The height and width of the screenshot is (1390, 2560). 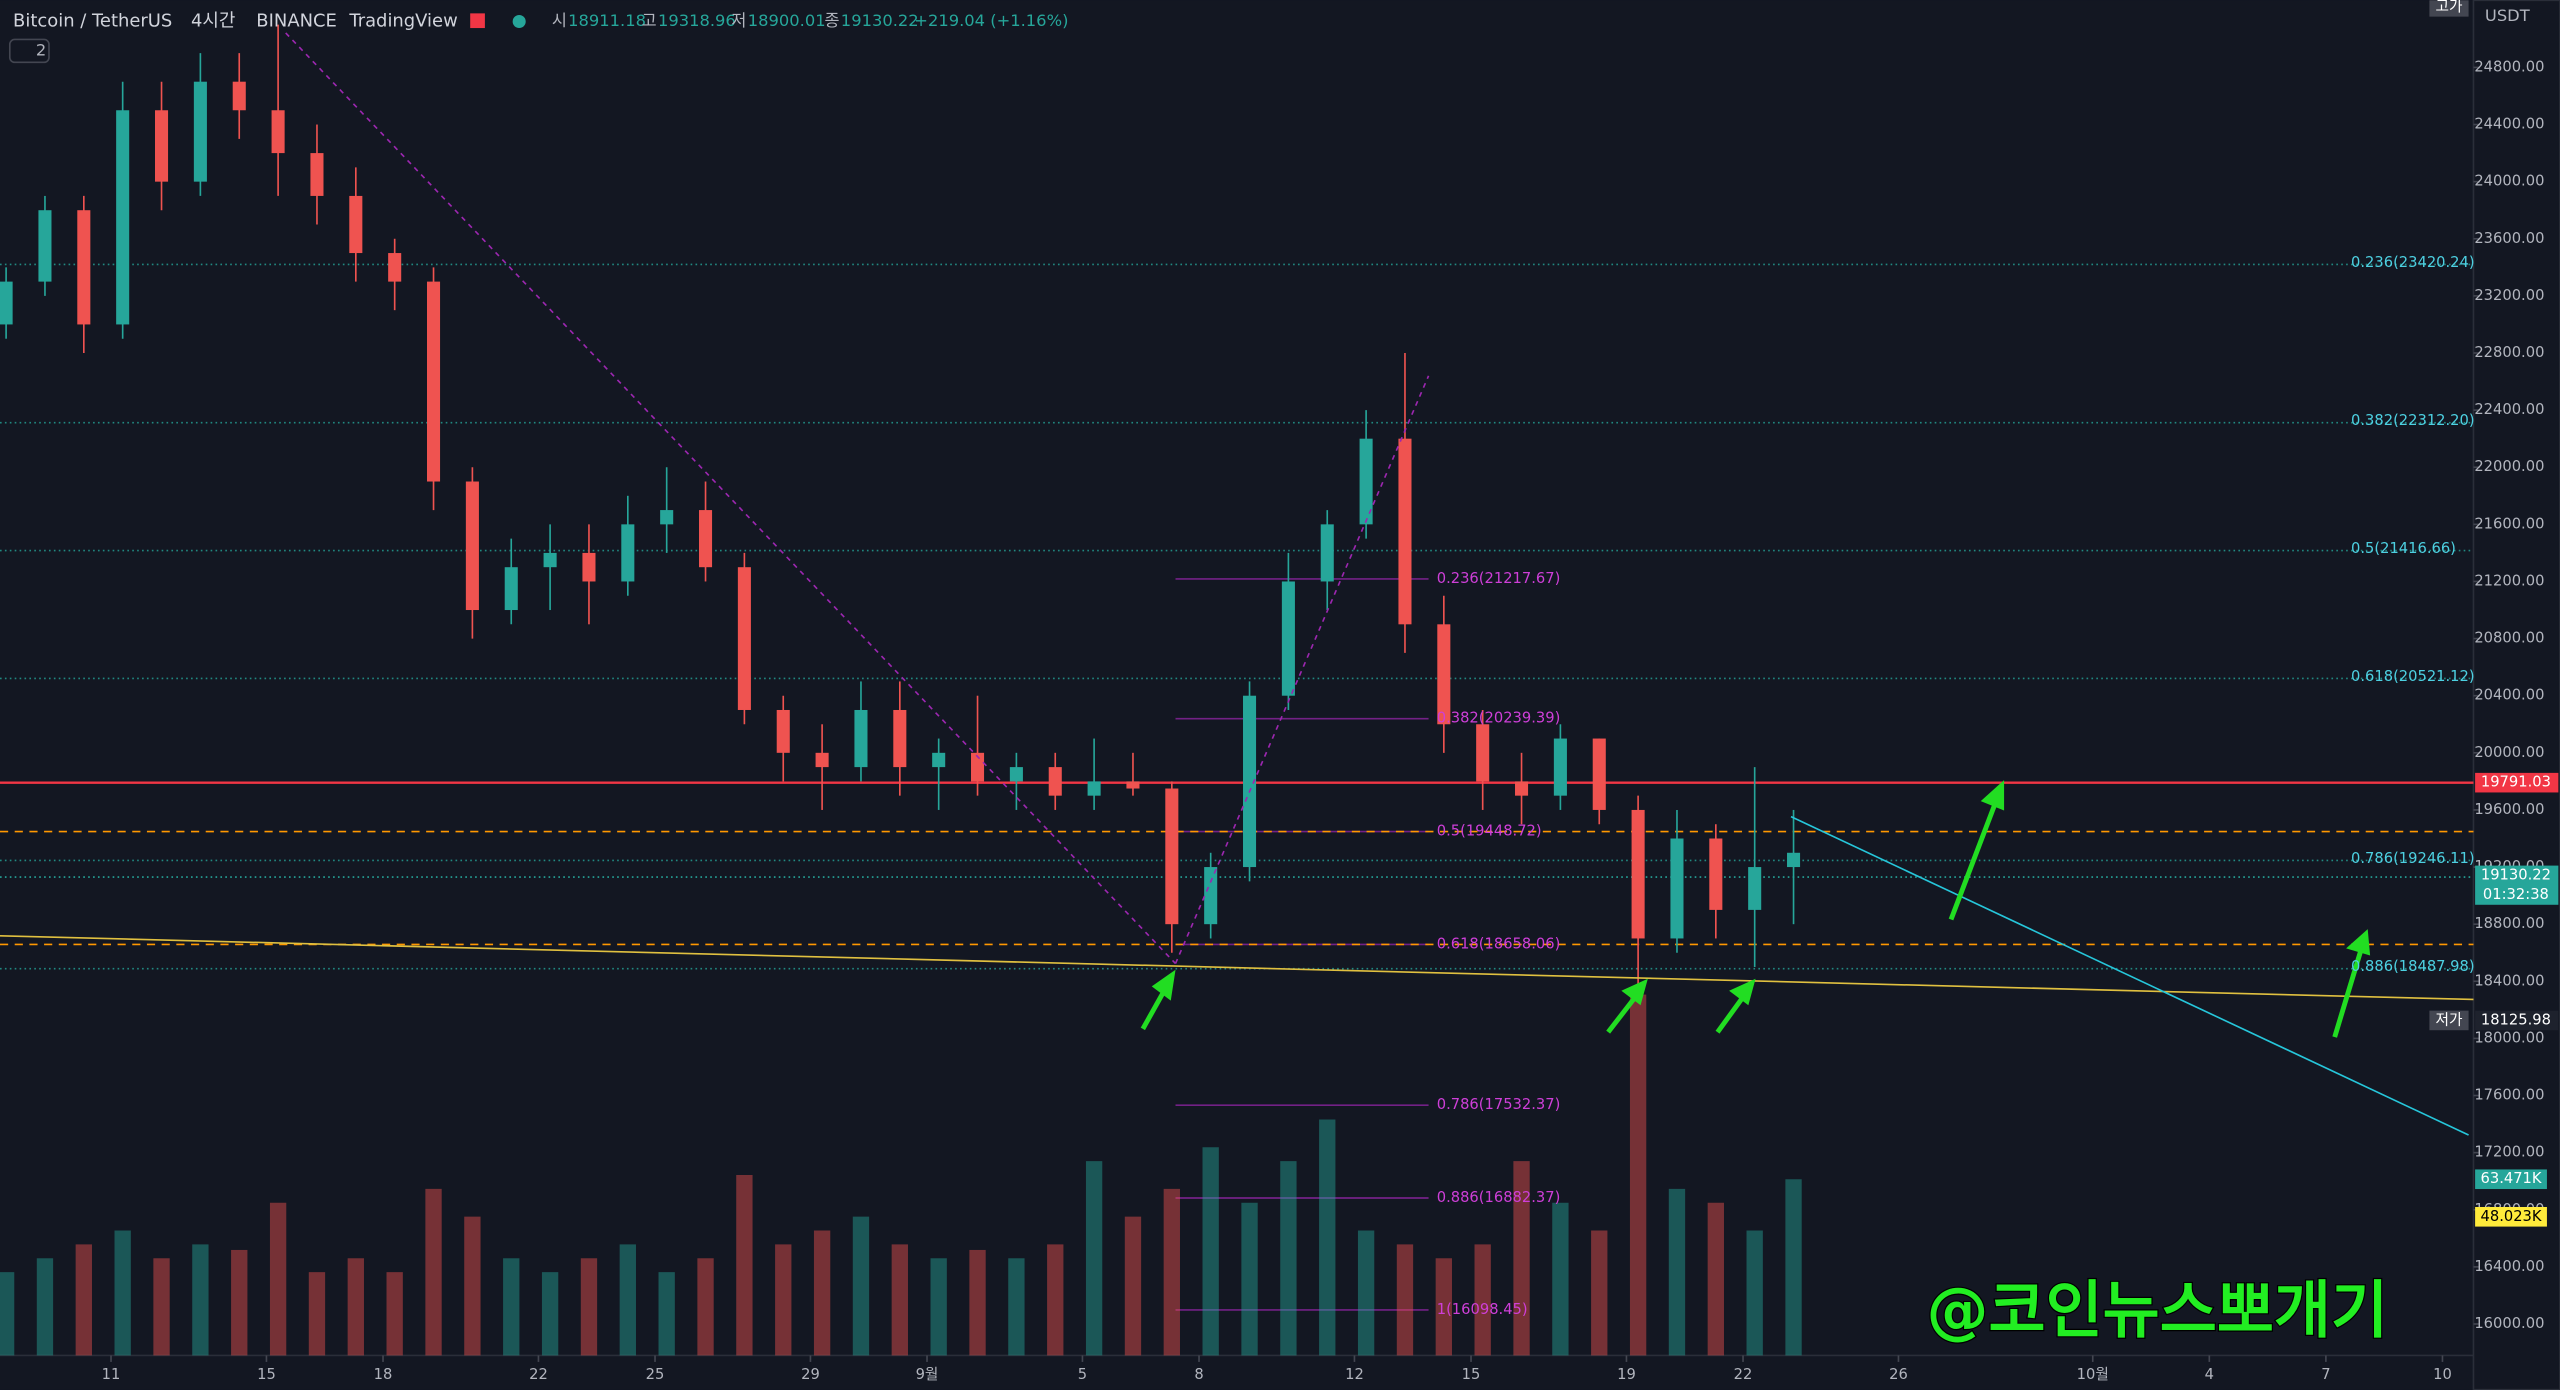 What do you see at coordinates (927, 1374) in the screenshot?
I see `x-tick-label: 9월` at bounding box center [927, 1374].